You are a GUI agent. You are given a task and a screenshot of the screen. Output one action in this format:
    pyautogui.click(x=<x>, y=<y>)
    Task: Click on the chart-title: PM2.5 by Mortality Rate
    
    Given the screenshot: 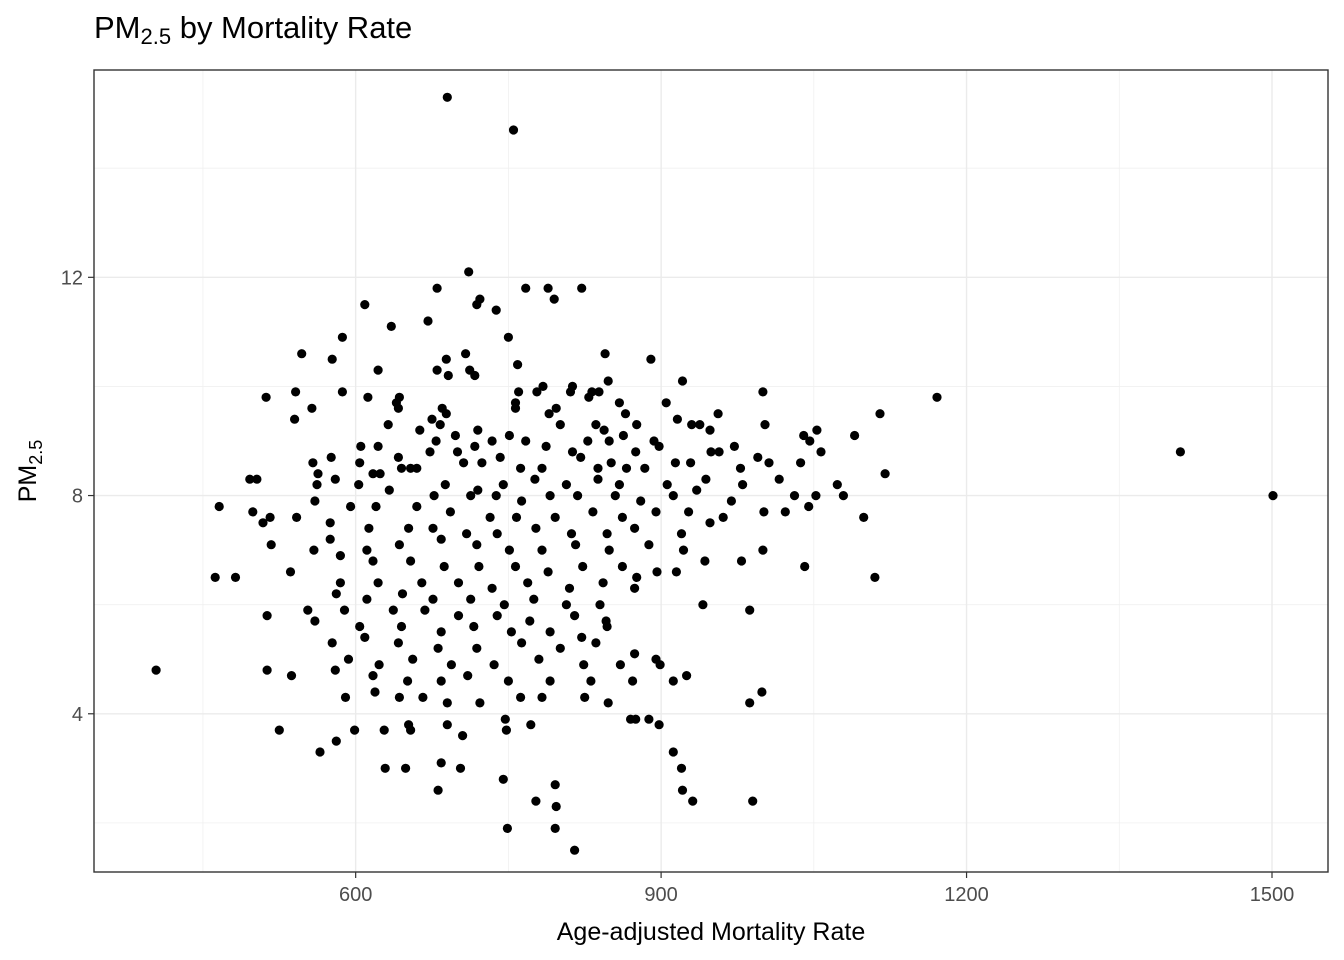 What is the action you would take?
    pyautogui.click(x=253, y=29)
    